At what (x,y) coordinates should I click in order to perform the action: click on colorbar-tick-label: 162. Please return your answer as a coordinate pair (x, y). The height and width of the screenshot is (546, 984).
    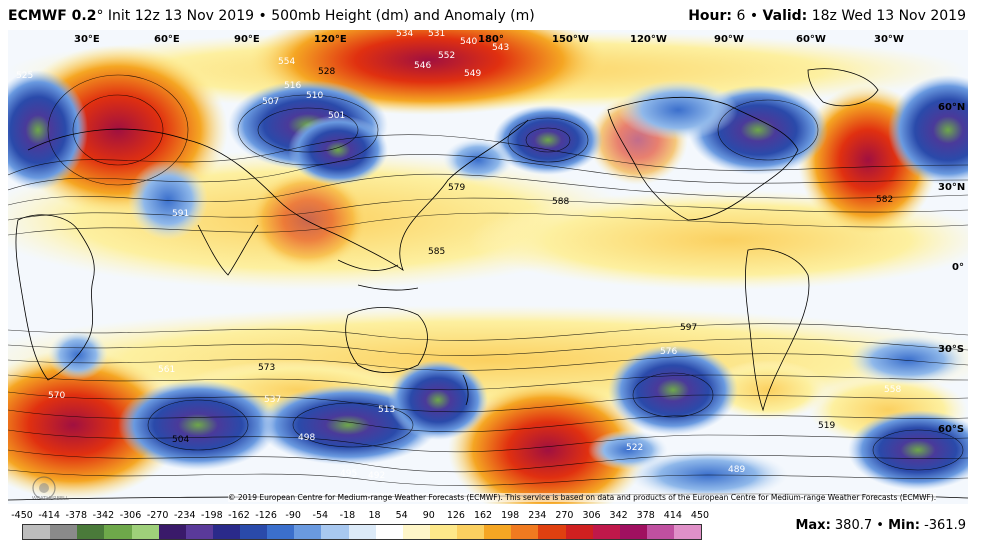
    Looking at the image, I should click on (483, 515).